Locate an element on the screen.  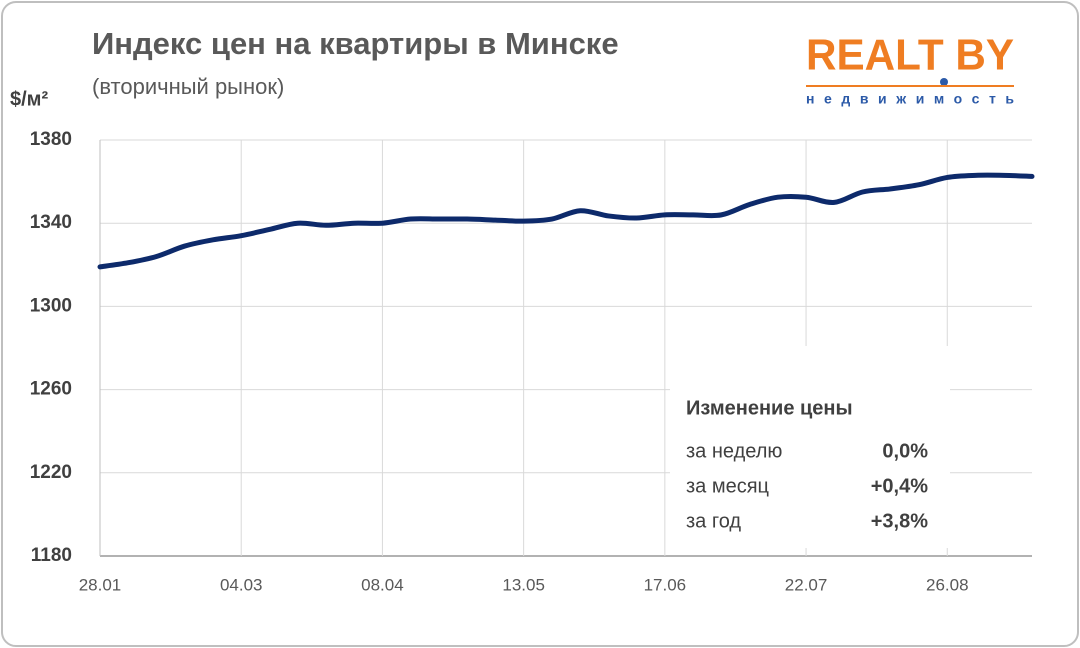
y-tick-label: 1220 is located at coordinates (51, 472).